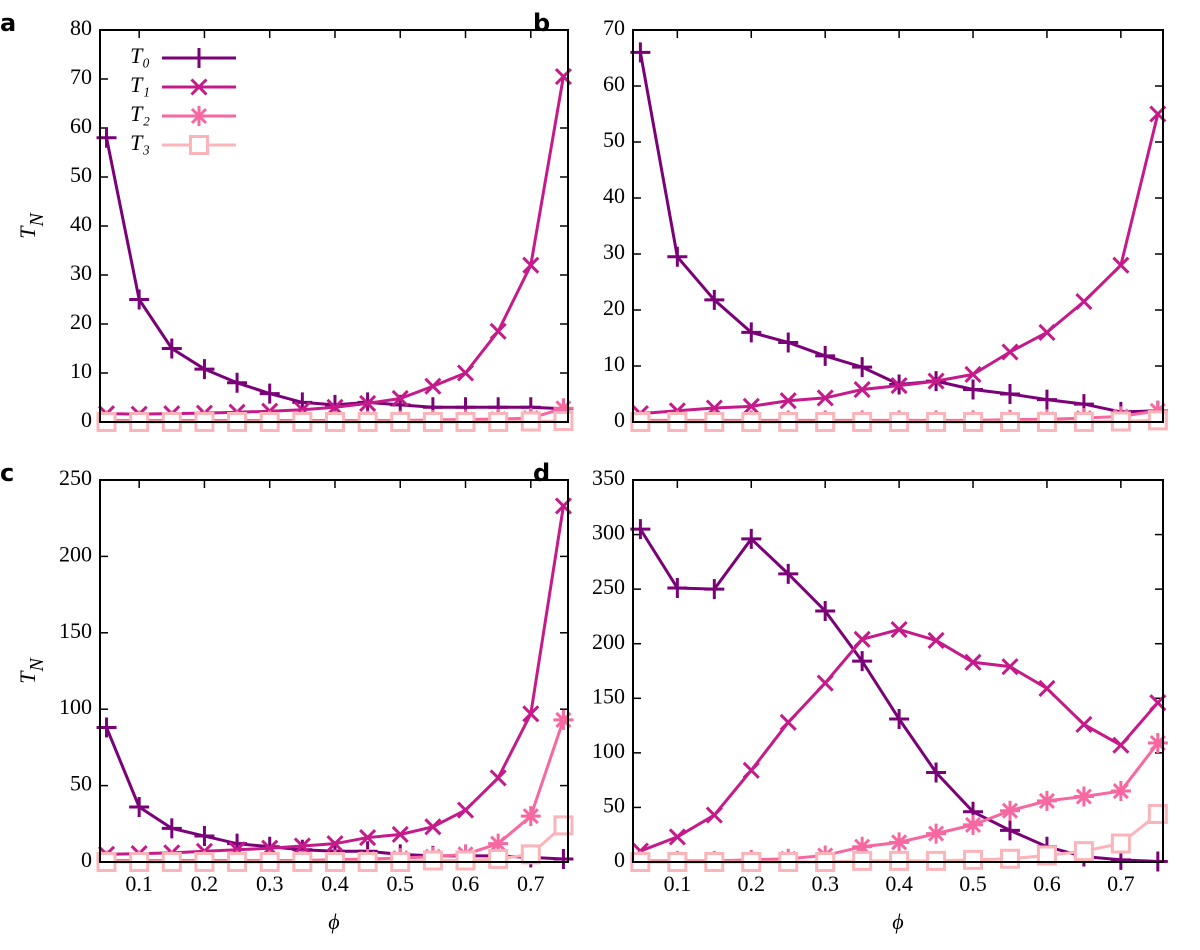 Image resolution: width=1200 pixels, height=950 pixels. Describe the element at coordinates (1121, 883) in the screenshot. I see `x-tick-label: 0.7` at that location.